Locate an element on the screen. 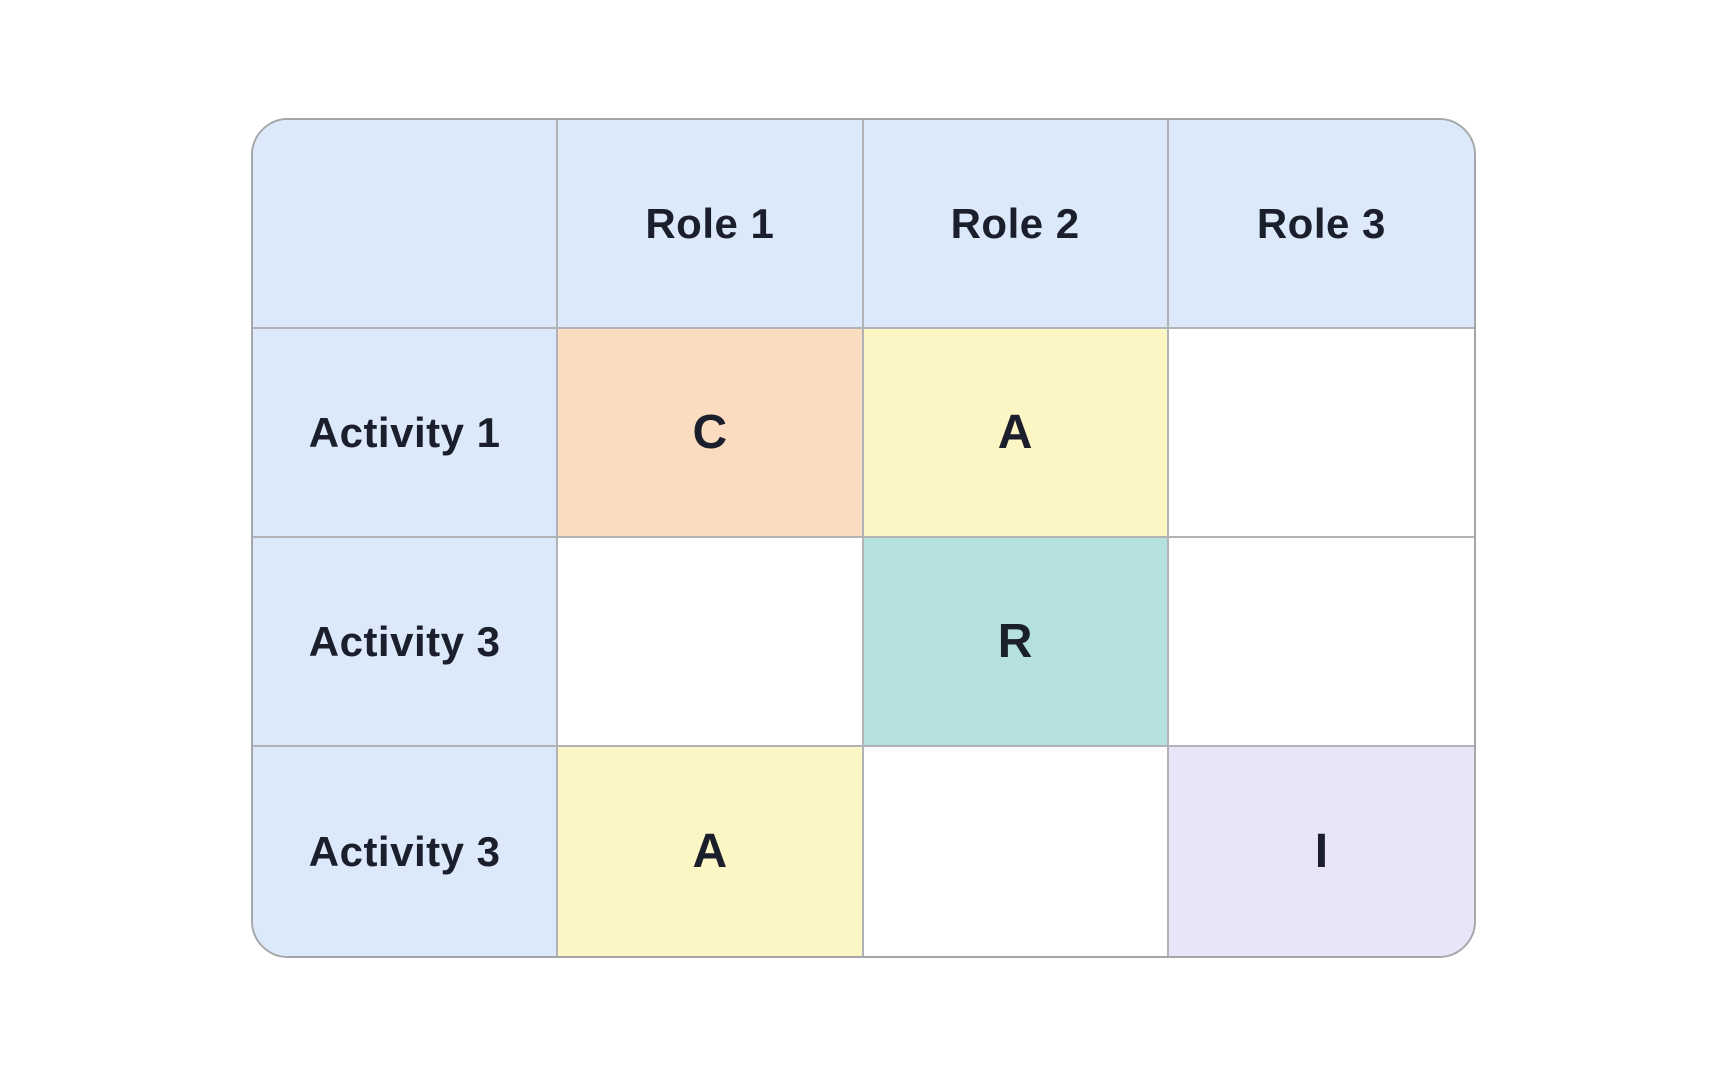 The width and height of the screenshot is (1728, 1080). row-label-activity-3b: Activity 3 is located at coordinates (406, 851).